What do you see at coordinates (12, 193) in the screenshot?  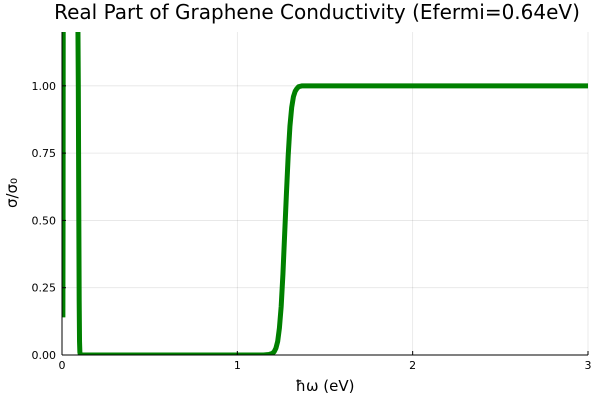 I see `y-axis-label: σ/σ₀` at bounding box center [12, 193].